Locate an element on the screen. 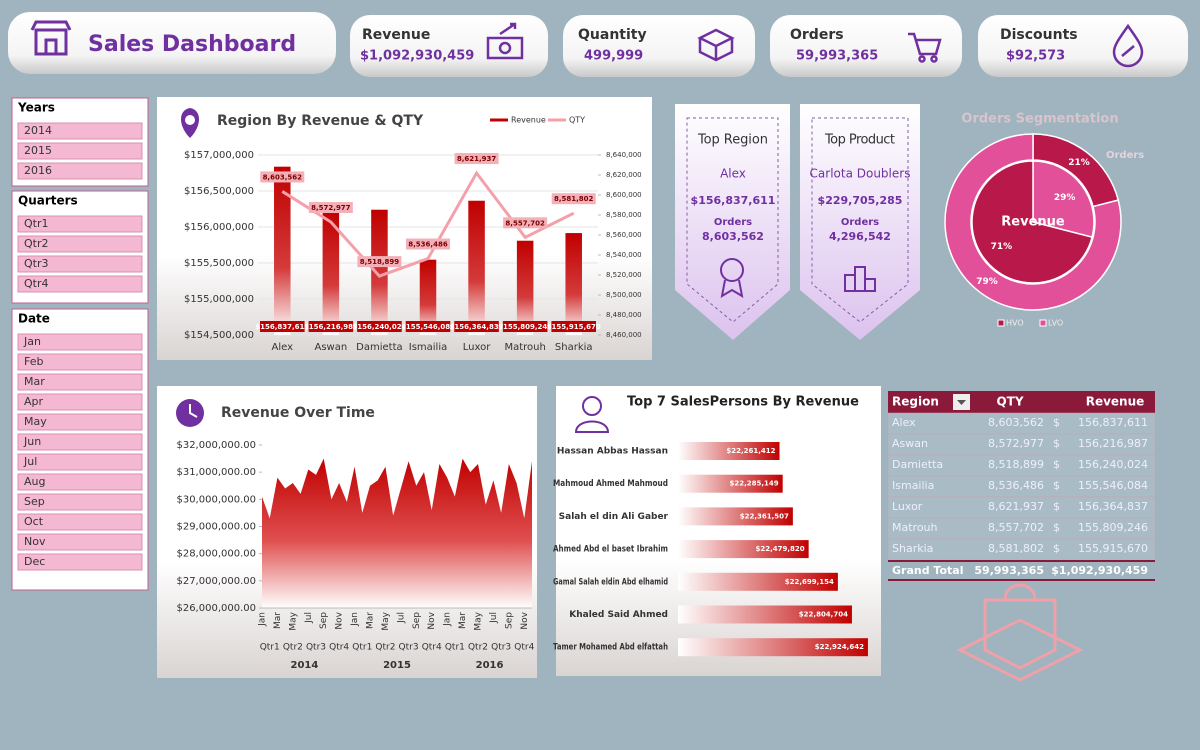  slicer-title: Date is located at coordinates (34, 319).